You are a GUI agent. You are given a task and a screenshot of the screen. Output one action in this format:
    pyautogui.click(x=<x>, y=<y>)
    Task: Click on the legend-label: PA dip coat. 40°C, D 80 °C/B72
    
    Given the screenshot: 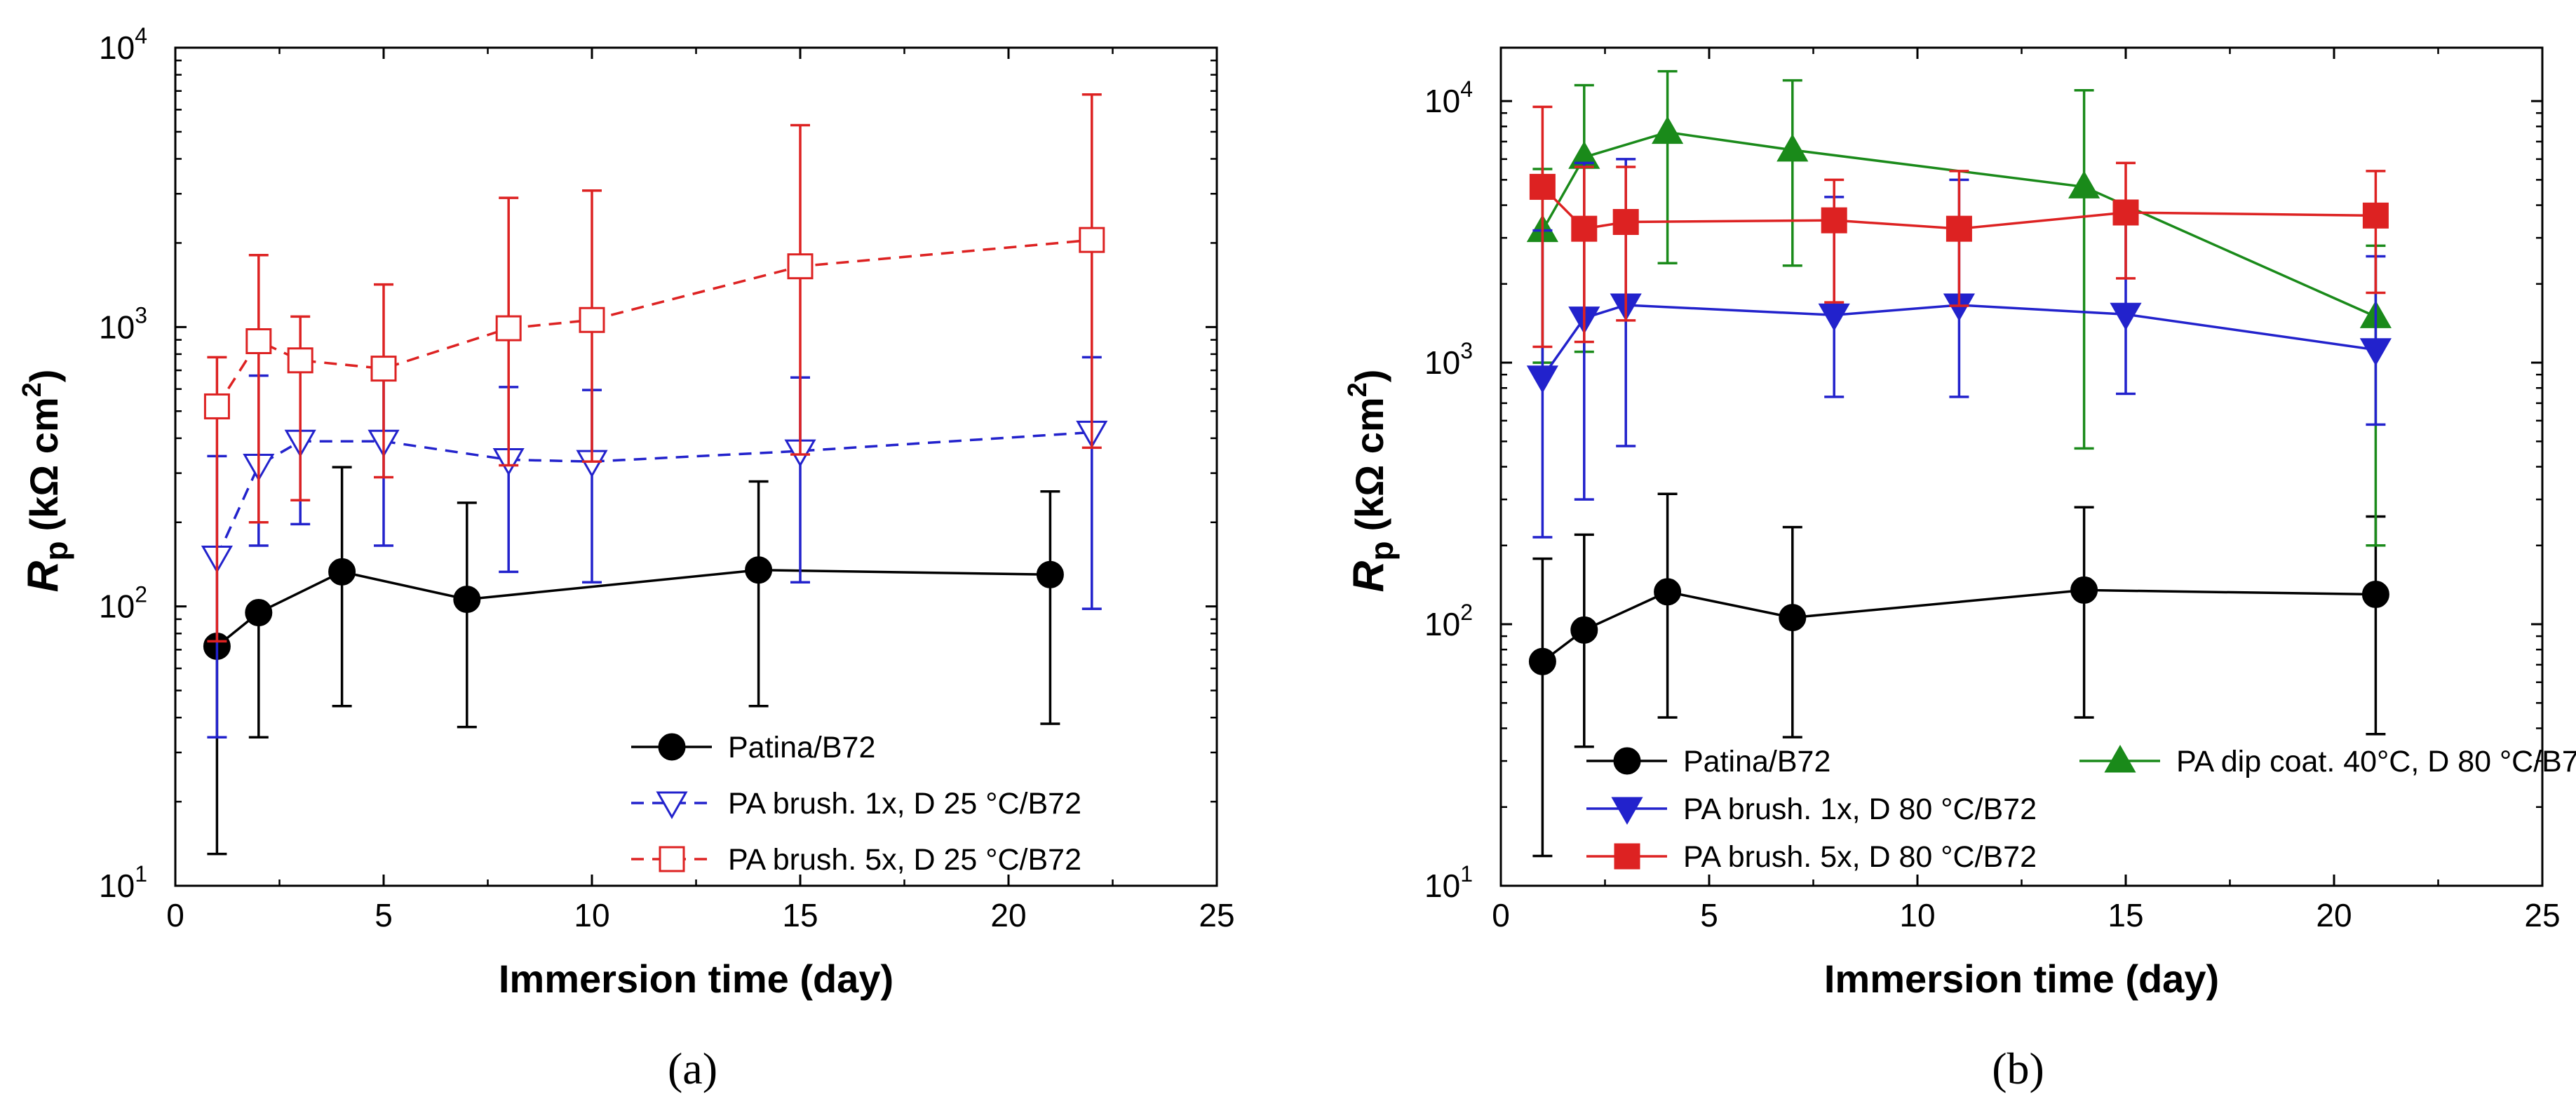 What is the action you would take?
    pyautogui.click(x=2376, y=762)
    